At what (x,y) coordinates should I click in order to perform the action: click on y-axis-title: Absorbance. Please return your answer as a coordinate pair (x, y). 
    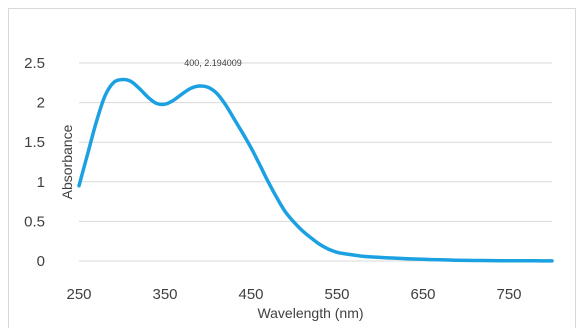
    Looking at the image, I should click on (67, 161).